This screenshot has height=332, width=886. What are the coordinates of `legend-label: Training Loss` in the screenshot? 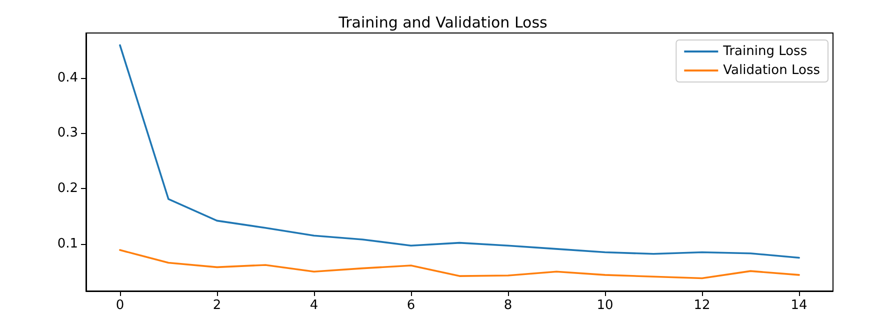 It's located at (765, 51).